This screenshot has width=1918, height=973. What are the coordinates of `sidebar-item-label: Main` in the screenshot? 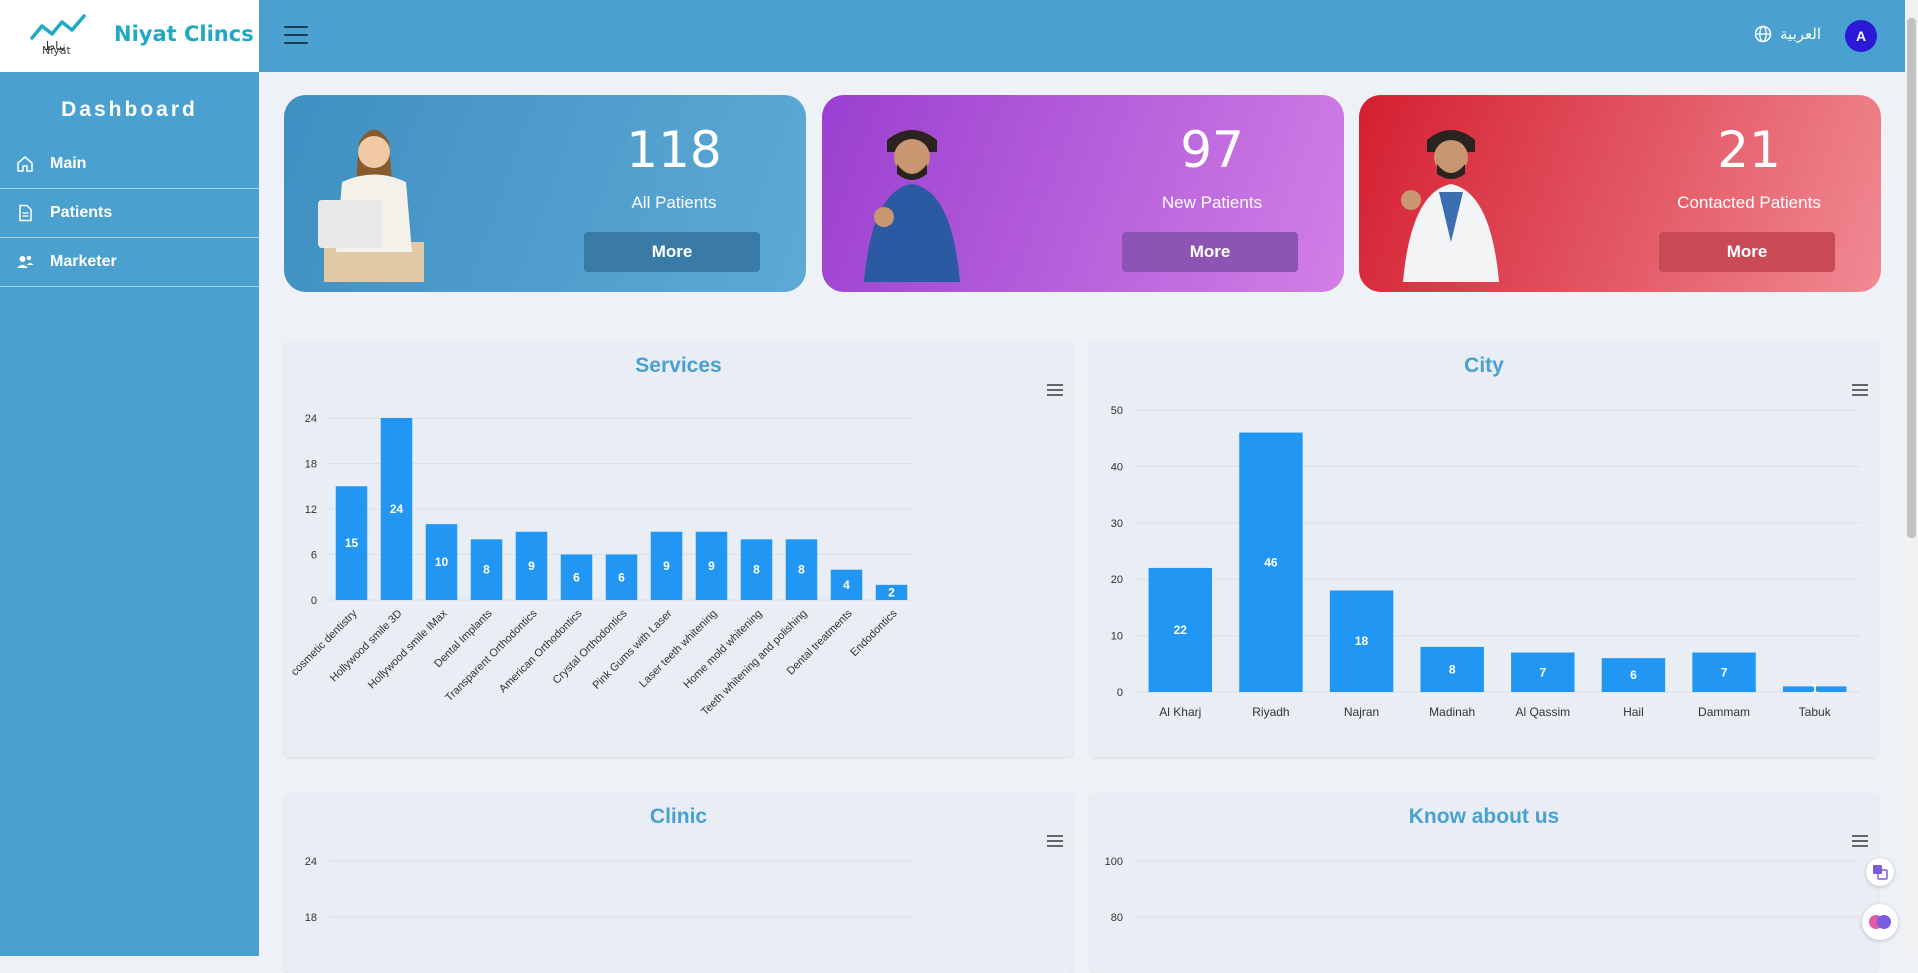 It's located at (68, 163).